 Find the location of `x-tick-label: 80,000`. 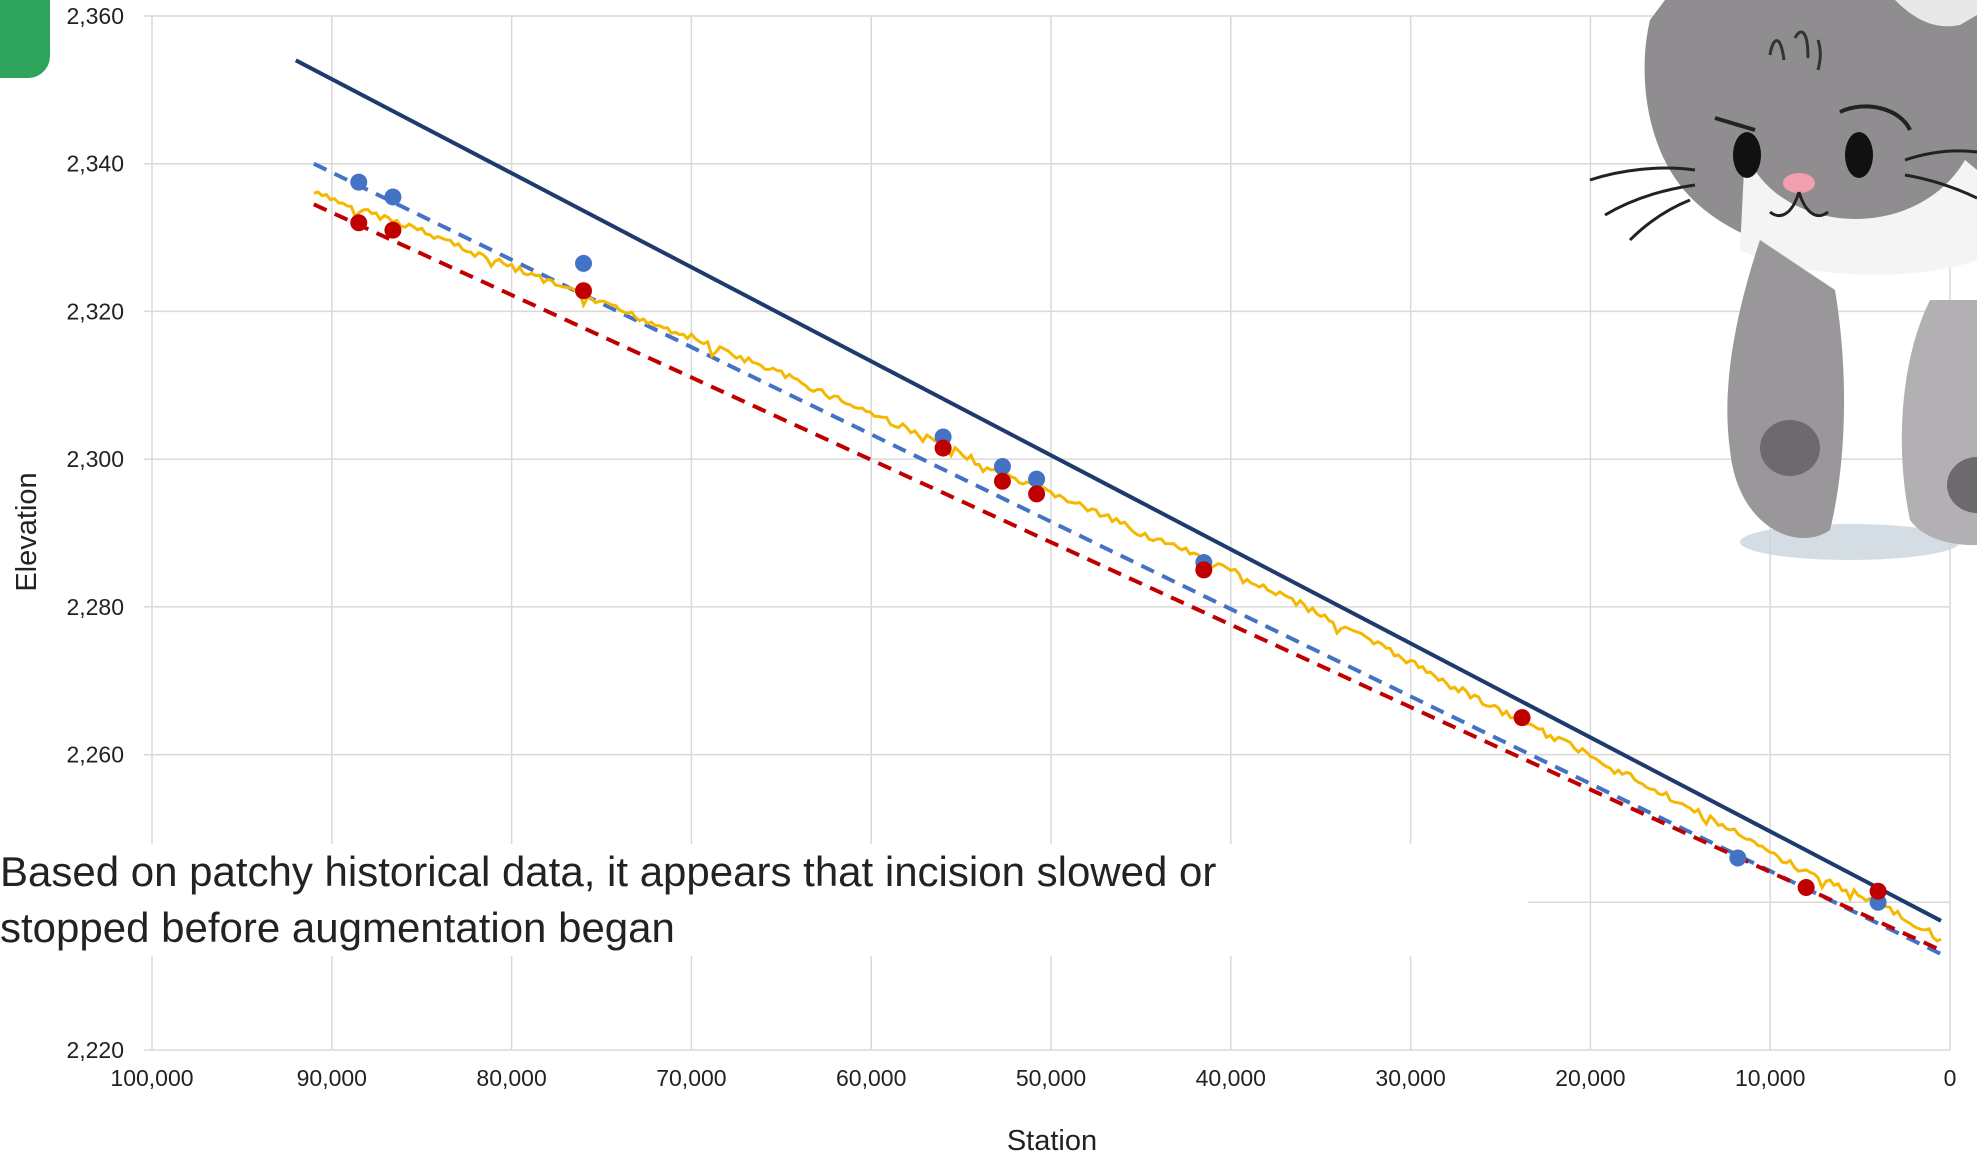

x-tick-label: 80,000 is located at coordinates (511, 1078).